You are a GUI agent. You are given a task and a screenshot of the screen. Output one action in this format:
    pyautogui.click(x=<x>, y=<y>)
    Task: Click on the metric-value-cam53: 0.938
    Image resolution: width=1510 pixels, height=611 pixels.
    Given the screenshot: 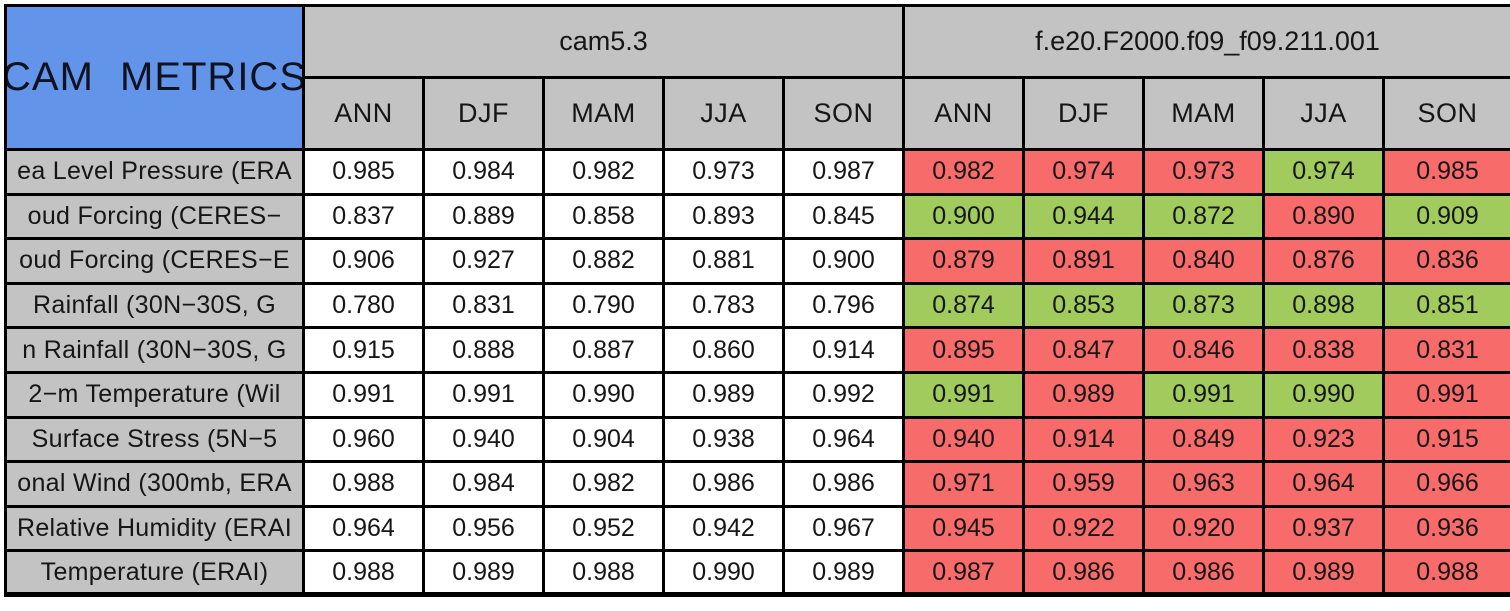 What is the action you would take?
    pyautogui.click(x=725, y=441)
    